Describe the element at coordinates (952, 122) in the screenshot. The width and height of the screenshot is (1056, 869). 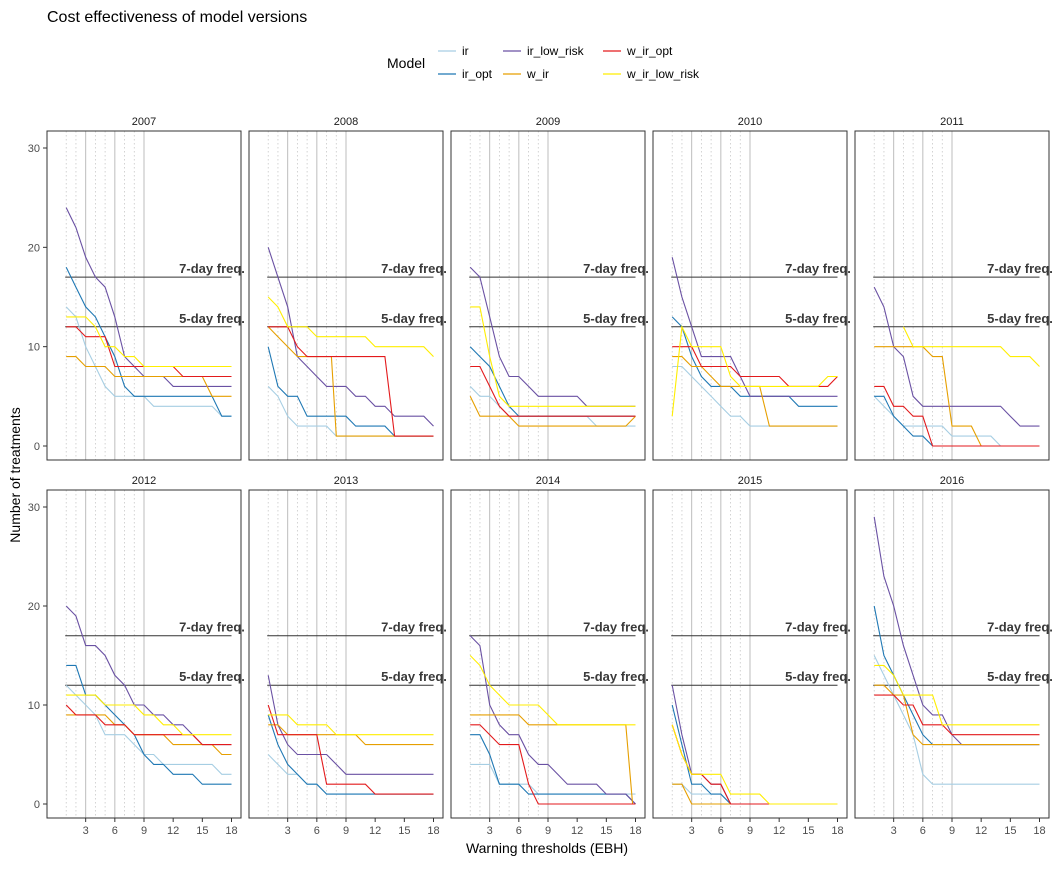
I see `panel-title: 2011` at that location.